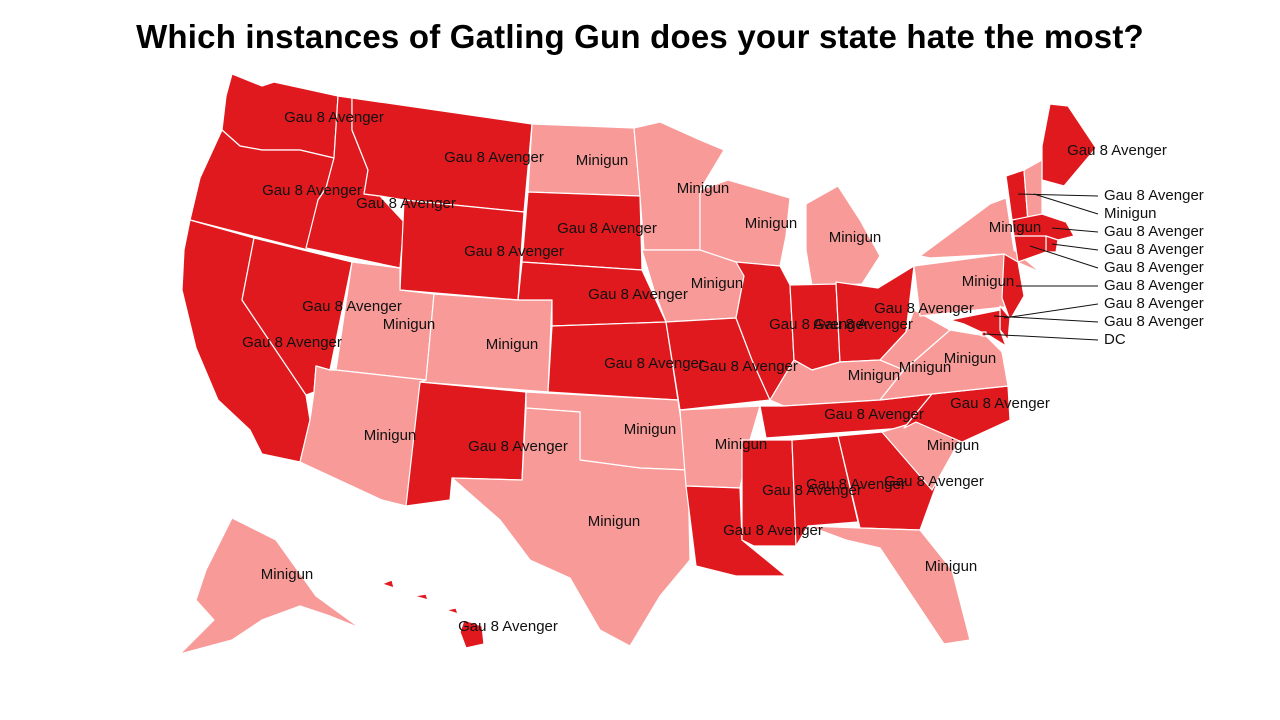  What do you see at coordinates (1041, 337) in the screenshot?
I see `callout-leader-dc` at bounding box center [1041, 337].